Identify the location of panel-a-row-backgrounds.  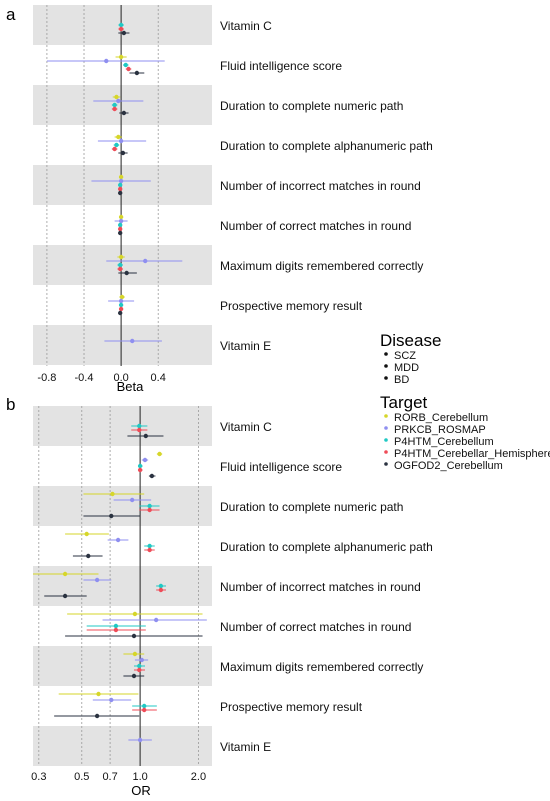
(122, 185).